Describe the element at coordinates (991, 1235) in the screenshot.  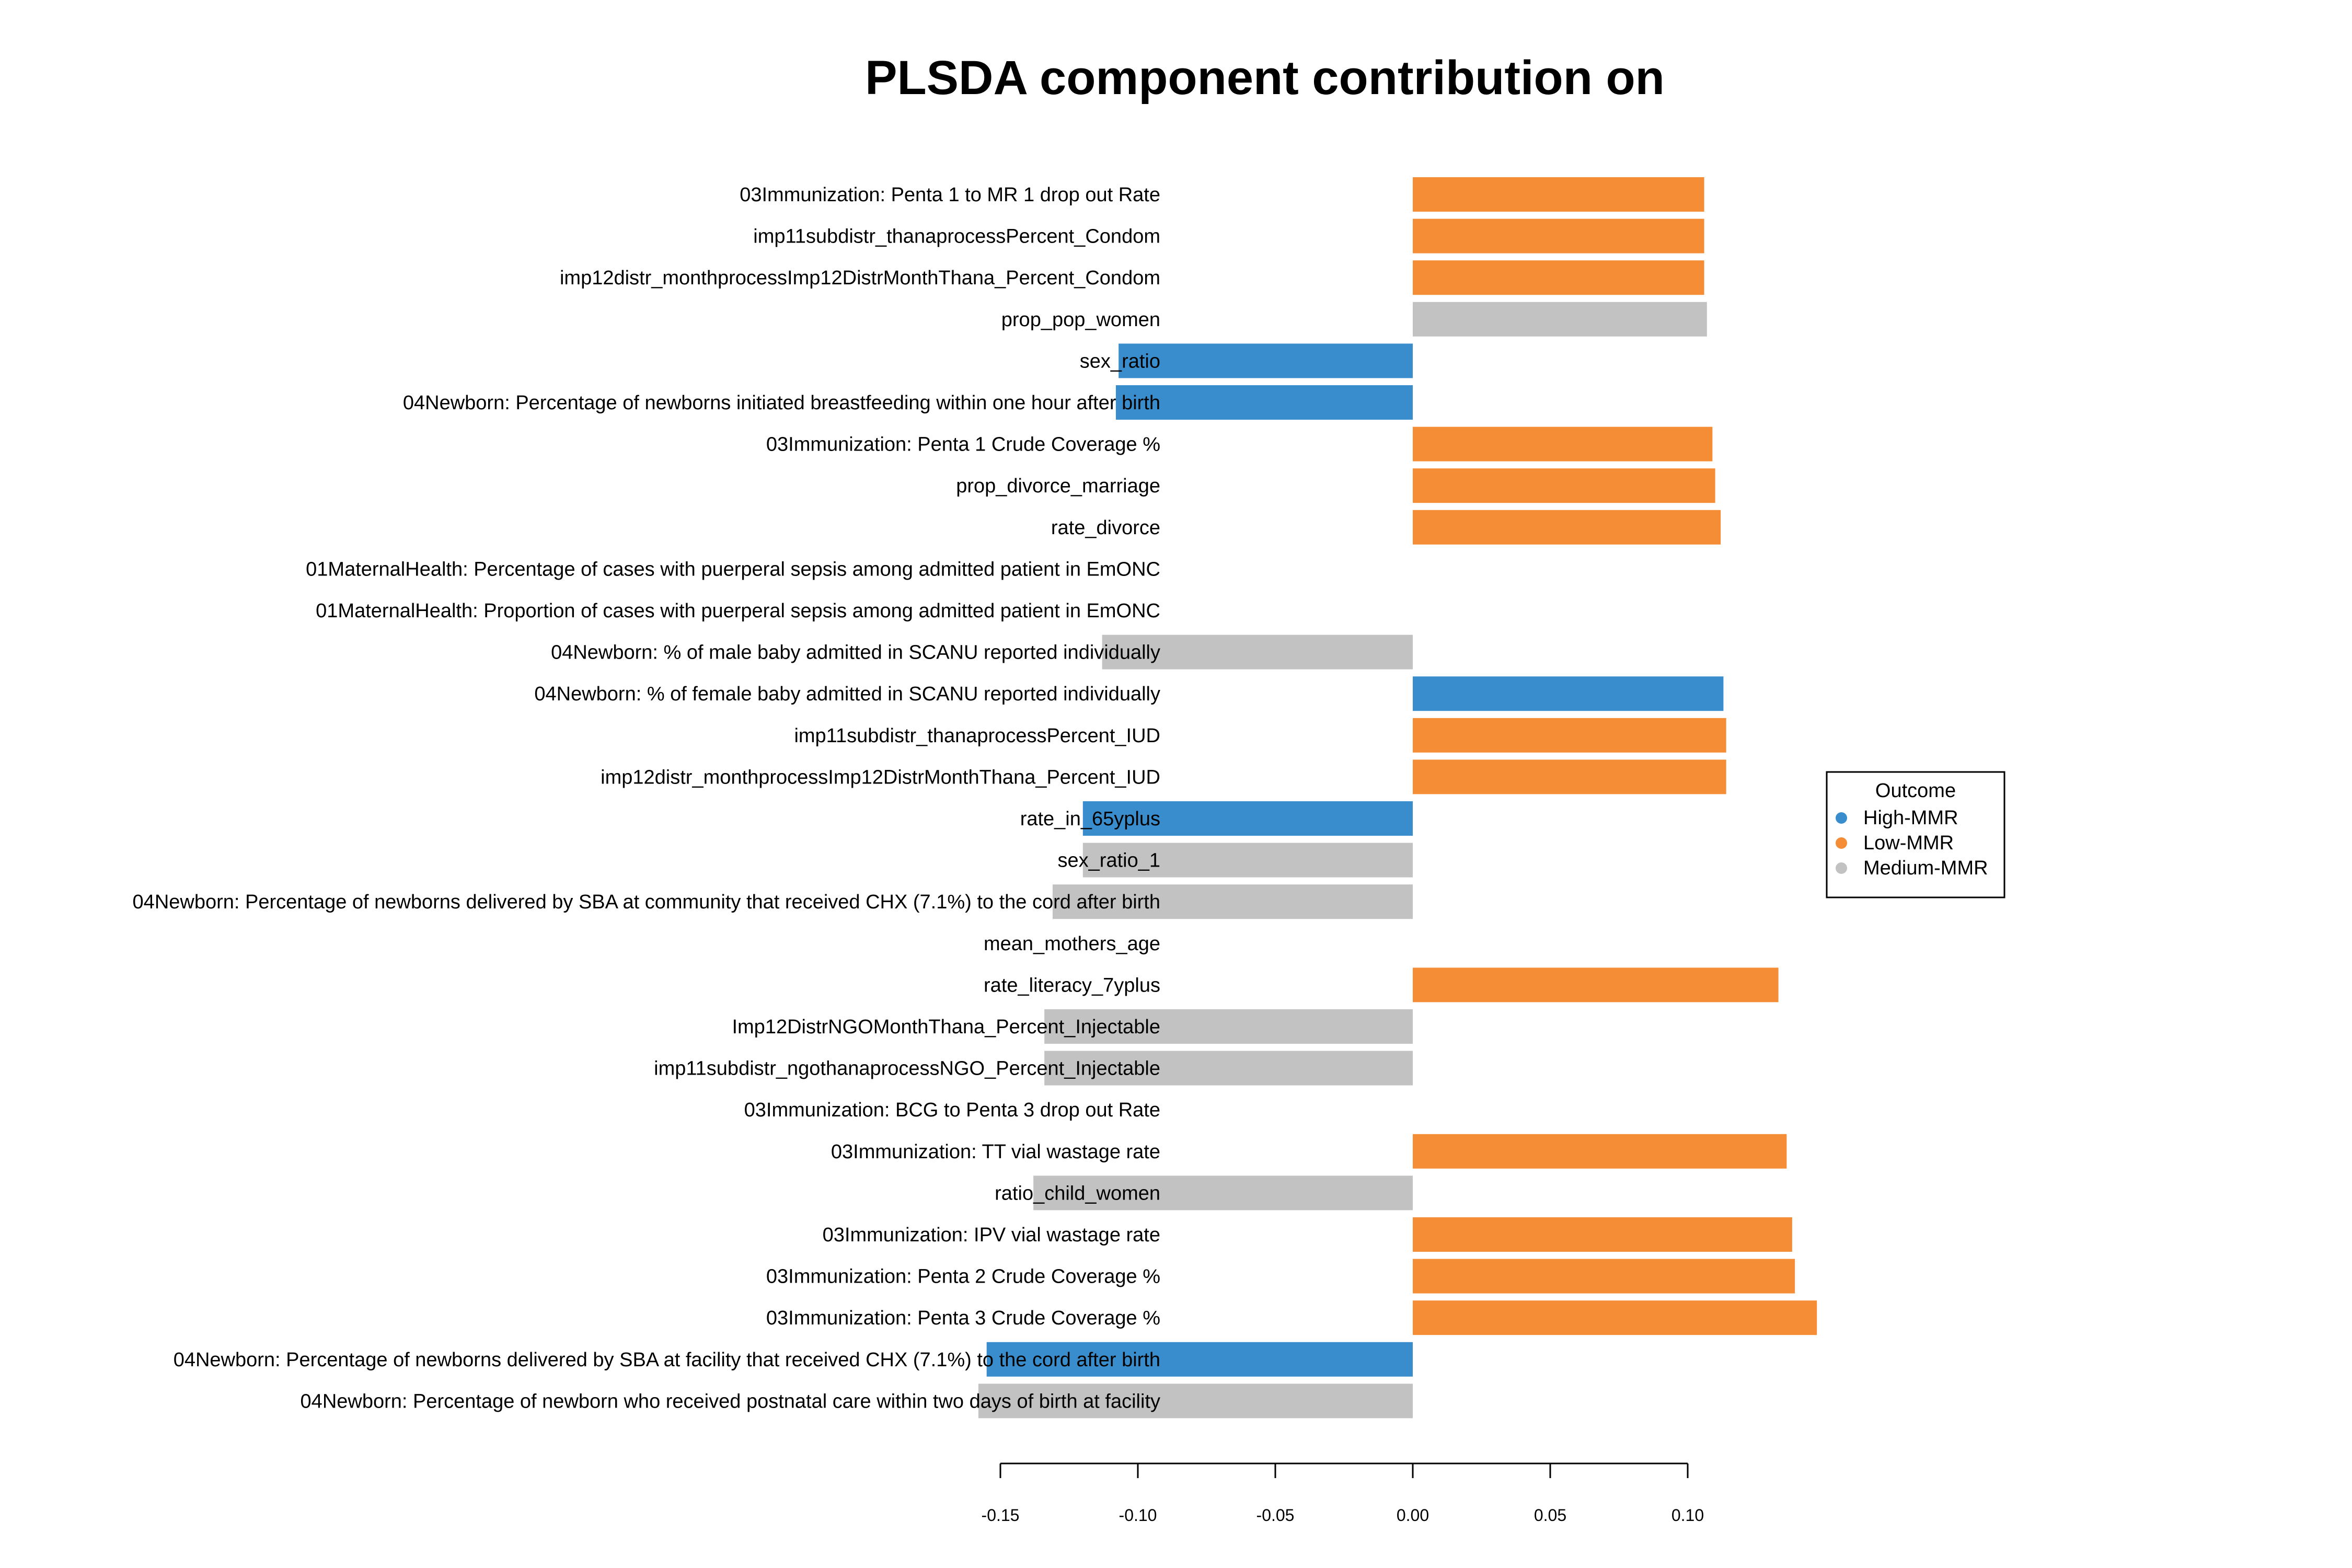
I see `category-label: 03Immunization: IPV vial wastage rate` at that location.